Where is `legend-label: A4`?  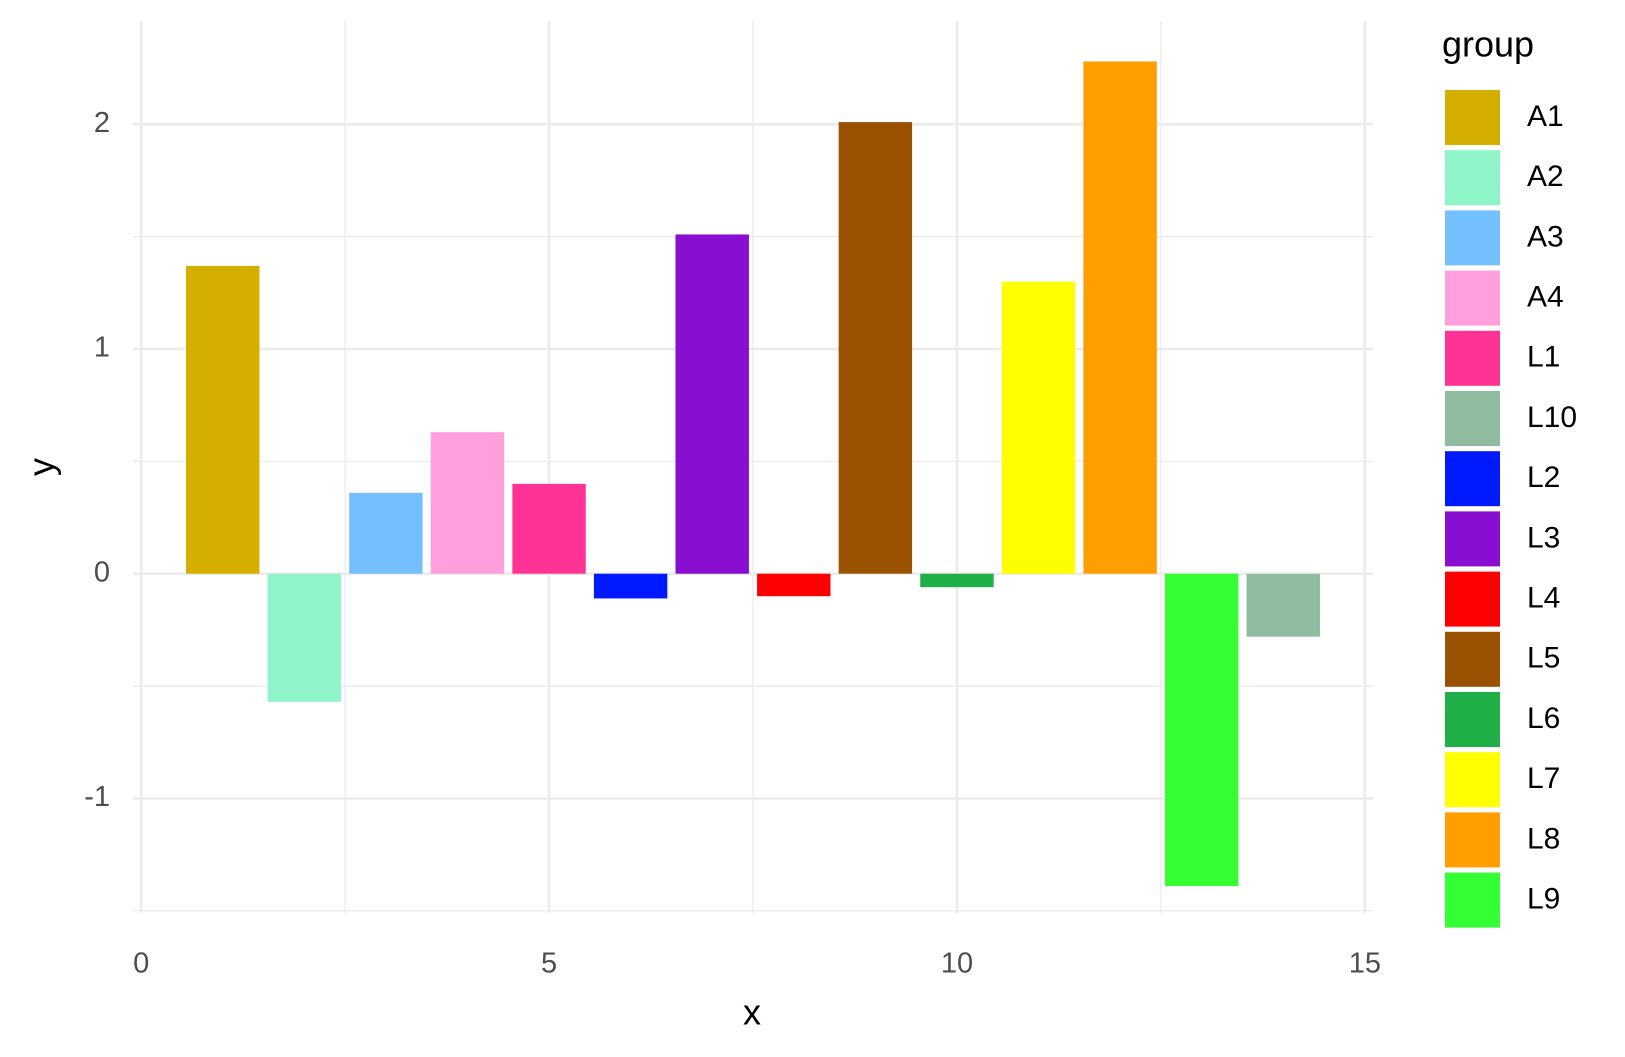 legend-label: A4 is located at coordinates (1545, 297).